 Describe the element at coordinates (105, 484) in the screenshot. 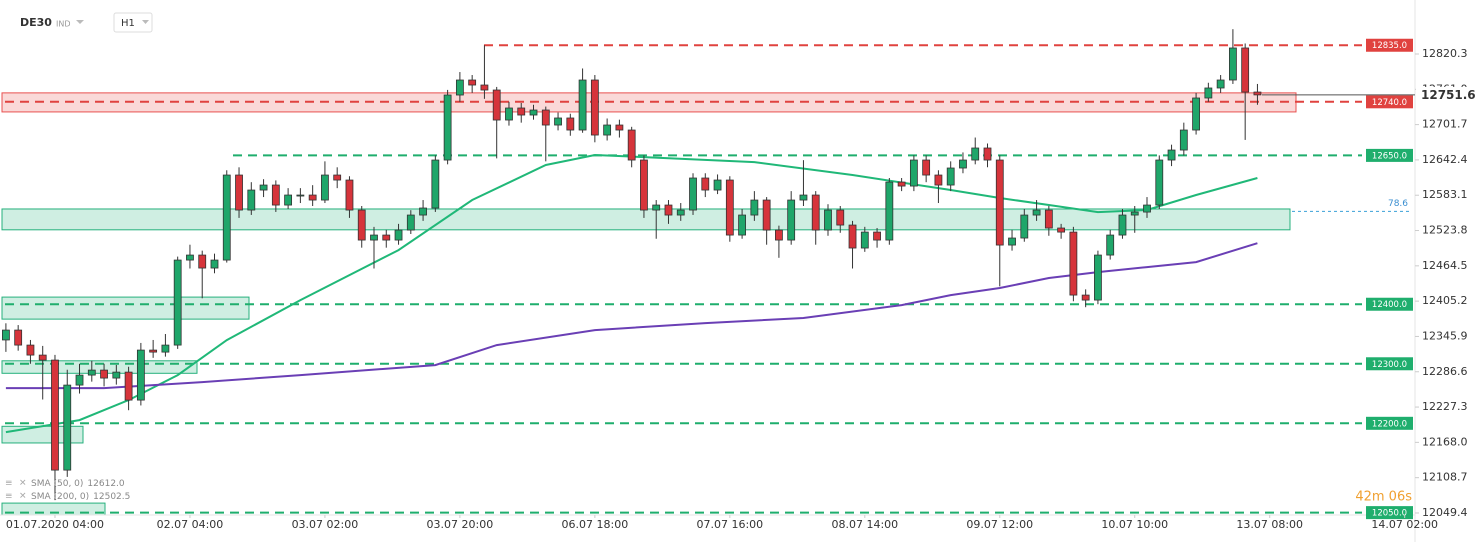

I see `sma-value: 12612.0` at that location.